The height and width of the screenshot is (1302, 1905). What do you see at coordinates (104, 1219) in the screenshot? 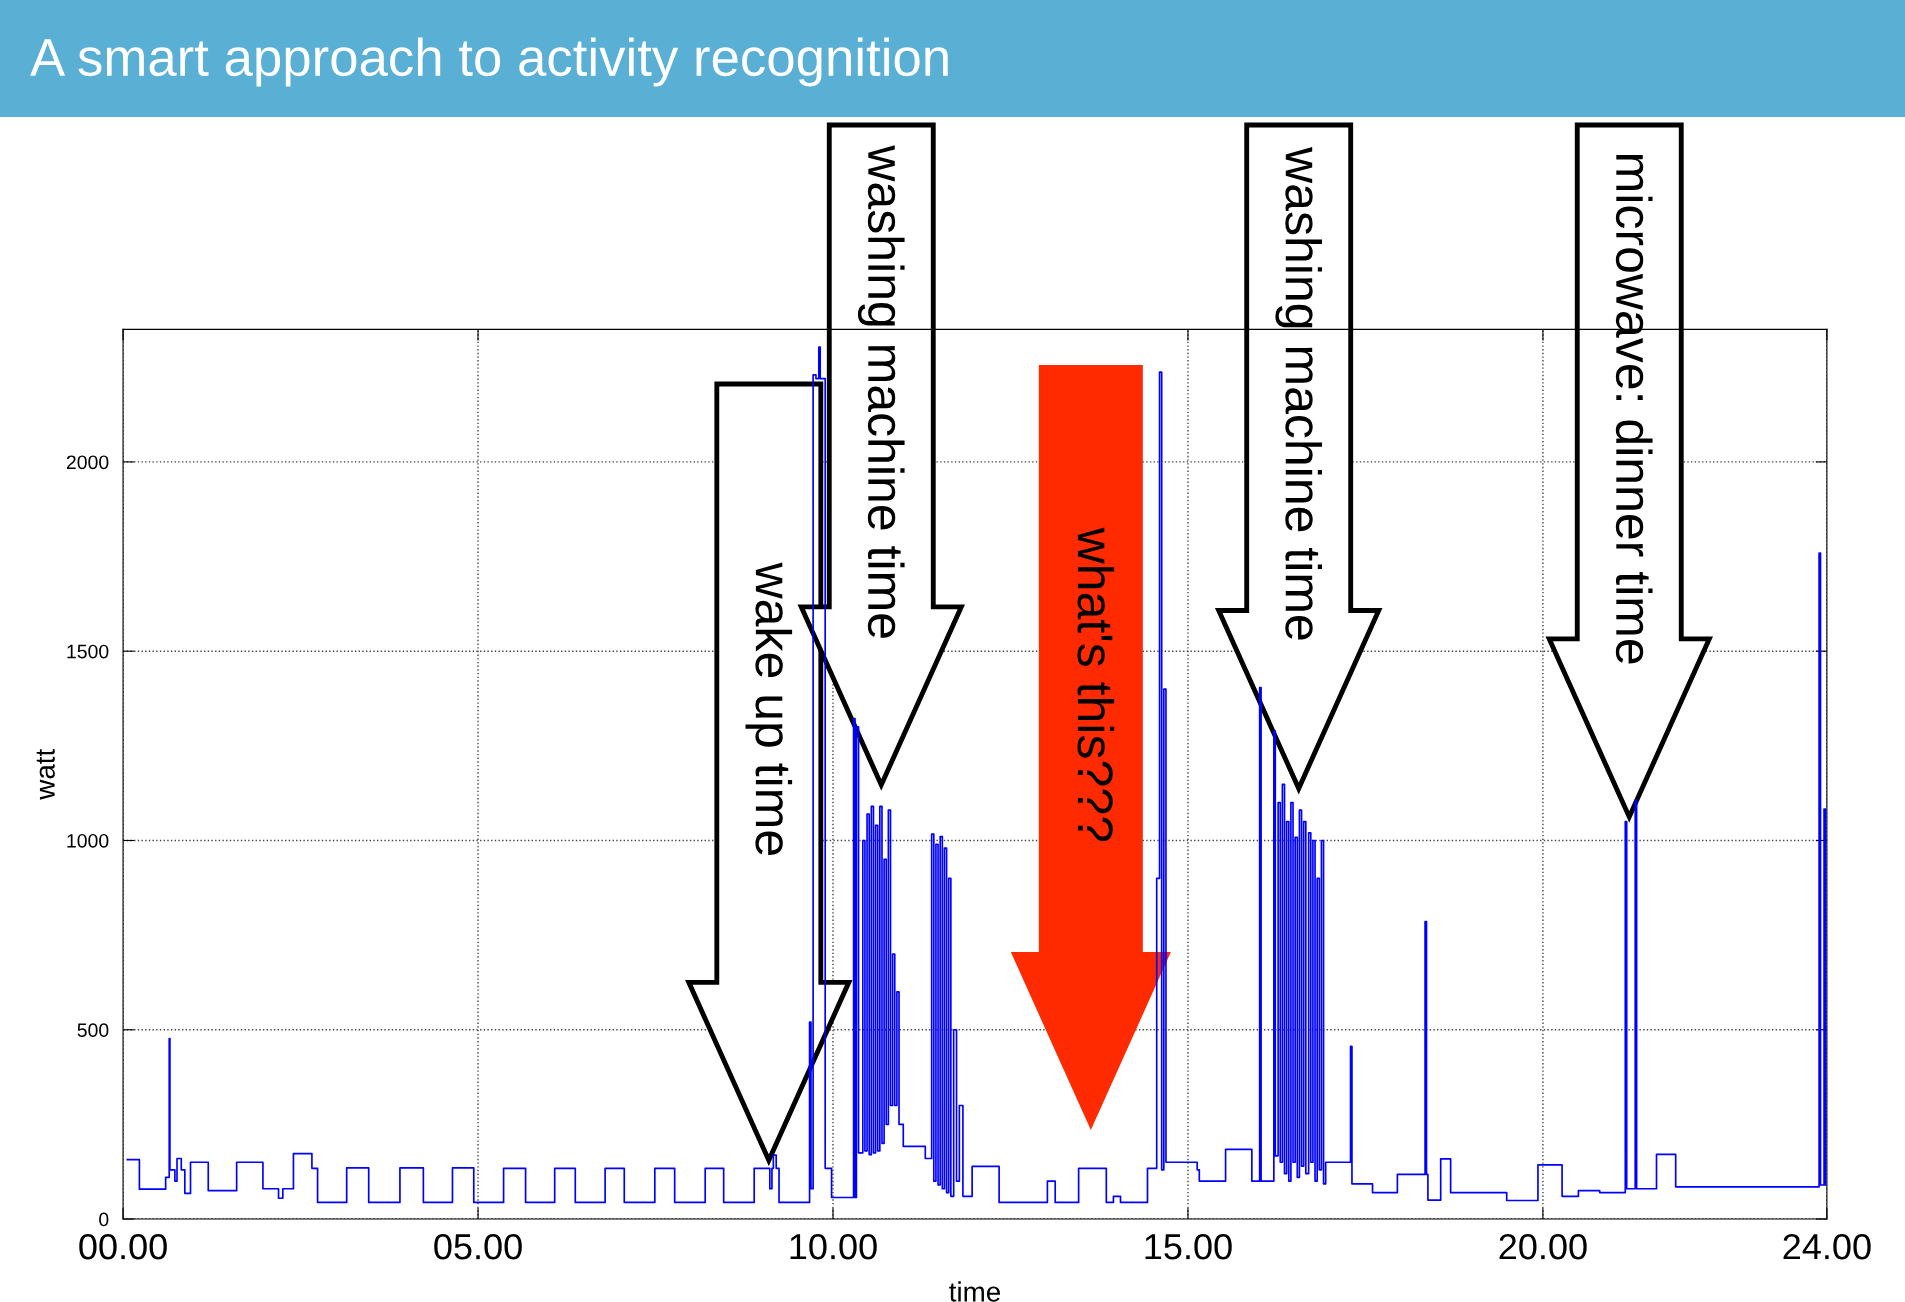
I see `y-tick-label: 0` at bounding box center [104, 1219].